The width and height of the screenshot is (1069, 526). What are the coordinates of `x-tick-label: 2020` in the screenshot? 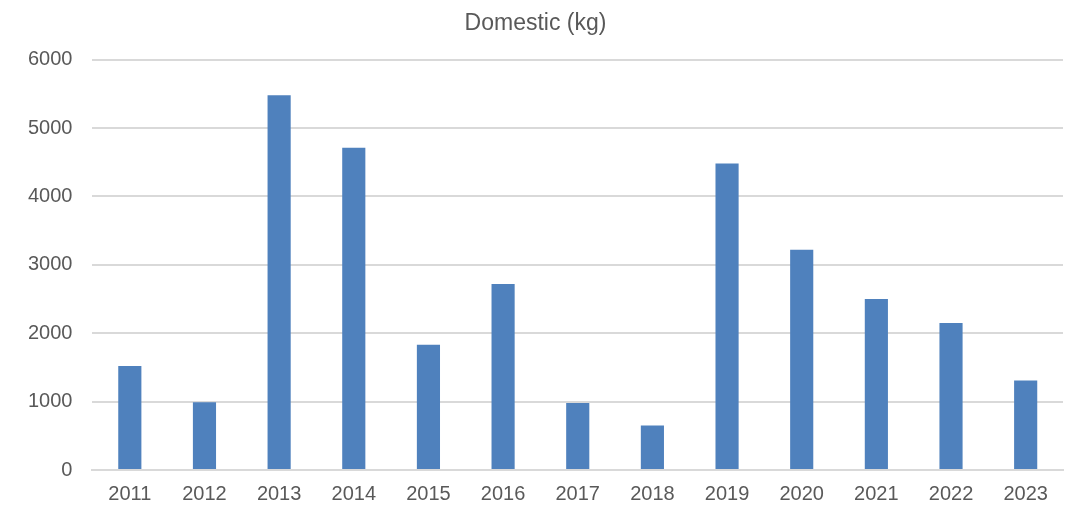 It's located at (801, 492).